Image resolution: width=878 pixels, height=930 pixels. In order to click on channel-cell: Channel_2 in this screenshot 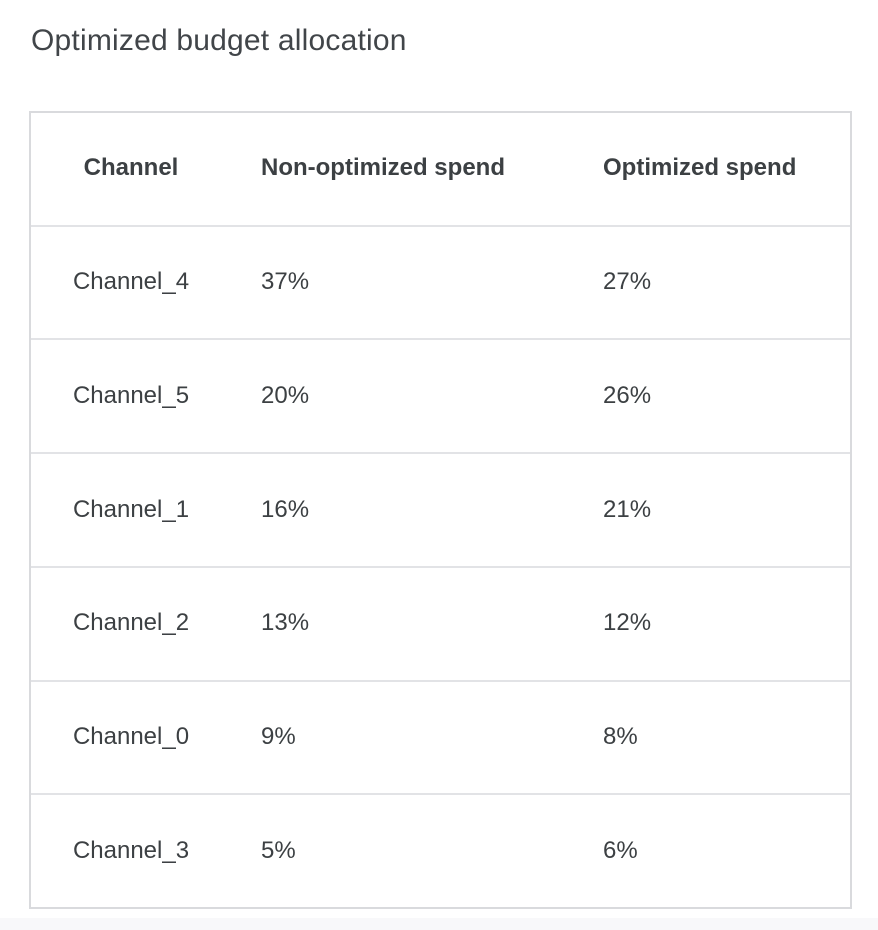, I will do `click(131, 623)`.